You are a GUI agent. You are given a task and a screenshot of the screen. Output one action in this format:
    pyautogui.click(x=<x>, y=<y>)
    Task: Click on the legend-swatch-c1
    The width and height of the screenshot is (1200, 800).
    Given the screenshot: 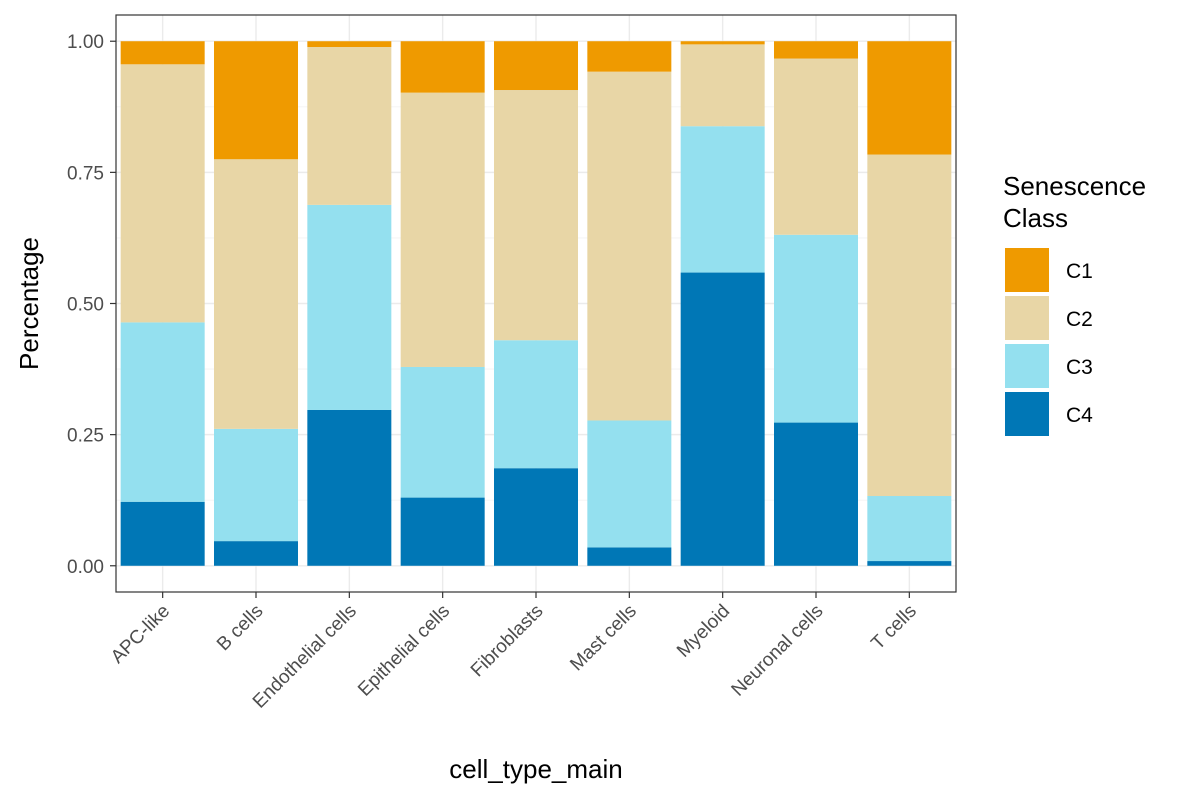 What is the action you would take?
    pyautogui.click(x=1027, y=270)
    